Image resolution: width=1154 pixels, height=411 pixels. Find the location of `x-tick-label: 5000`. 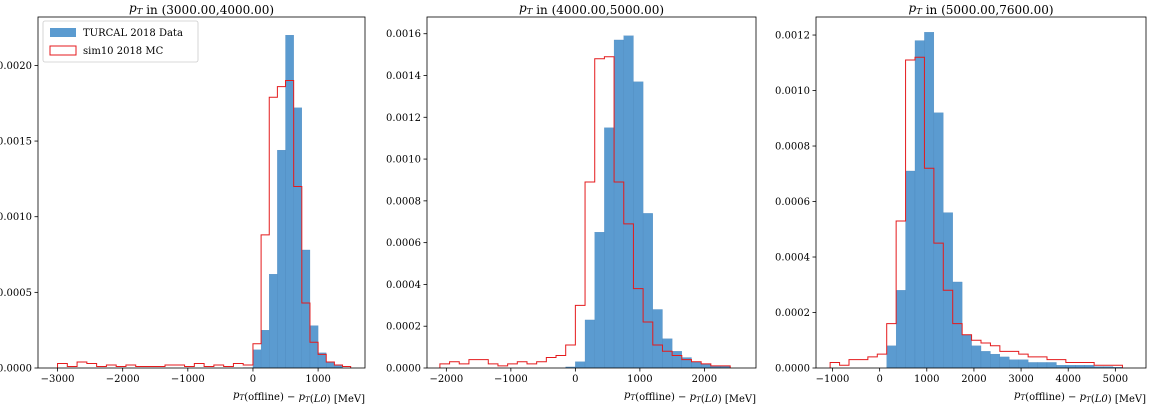

x-tick-label: 5000 is located at coordinates (1115, 379).